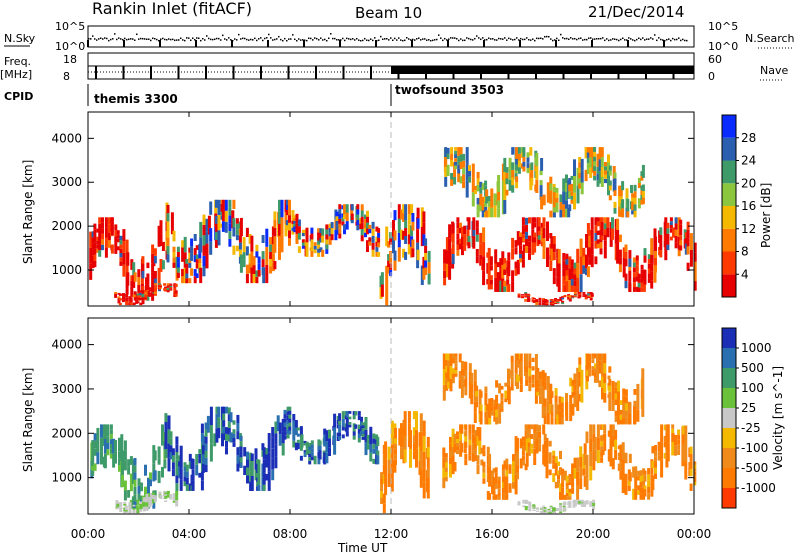 The height and width of the screenshot is (554, 800). What do you see at coordinates (778, 418) in the screenshot?
I see `velocity-colorbar-label: Velocity [m s^-1]` at bounding box center [778, 418].